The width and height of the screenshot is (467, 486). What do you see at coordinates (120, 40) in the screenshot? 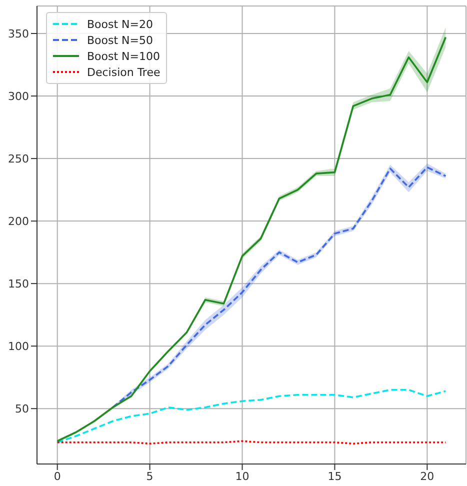
I see `legend-label: Boost N=50` at bounding box center [120, 40].